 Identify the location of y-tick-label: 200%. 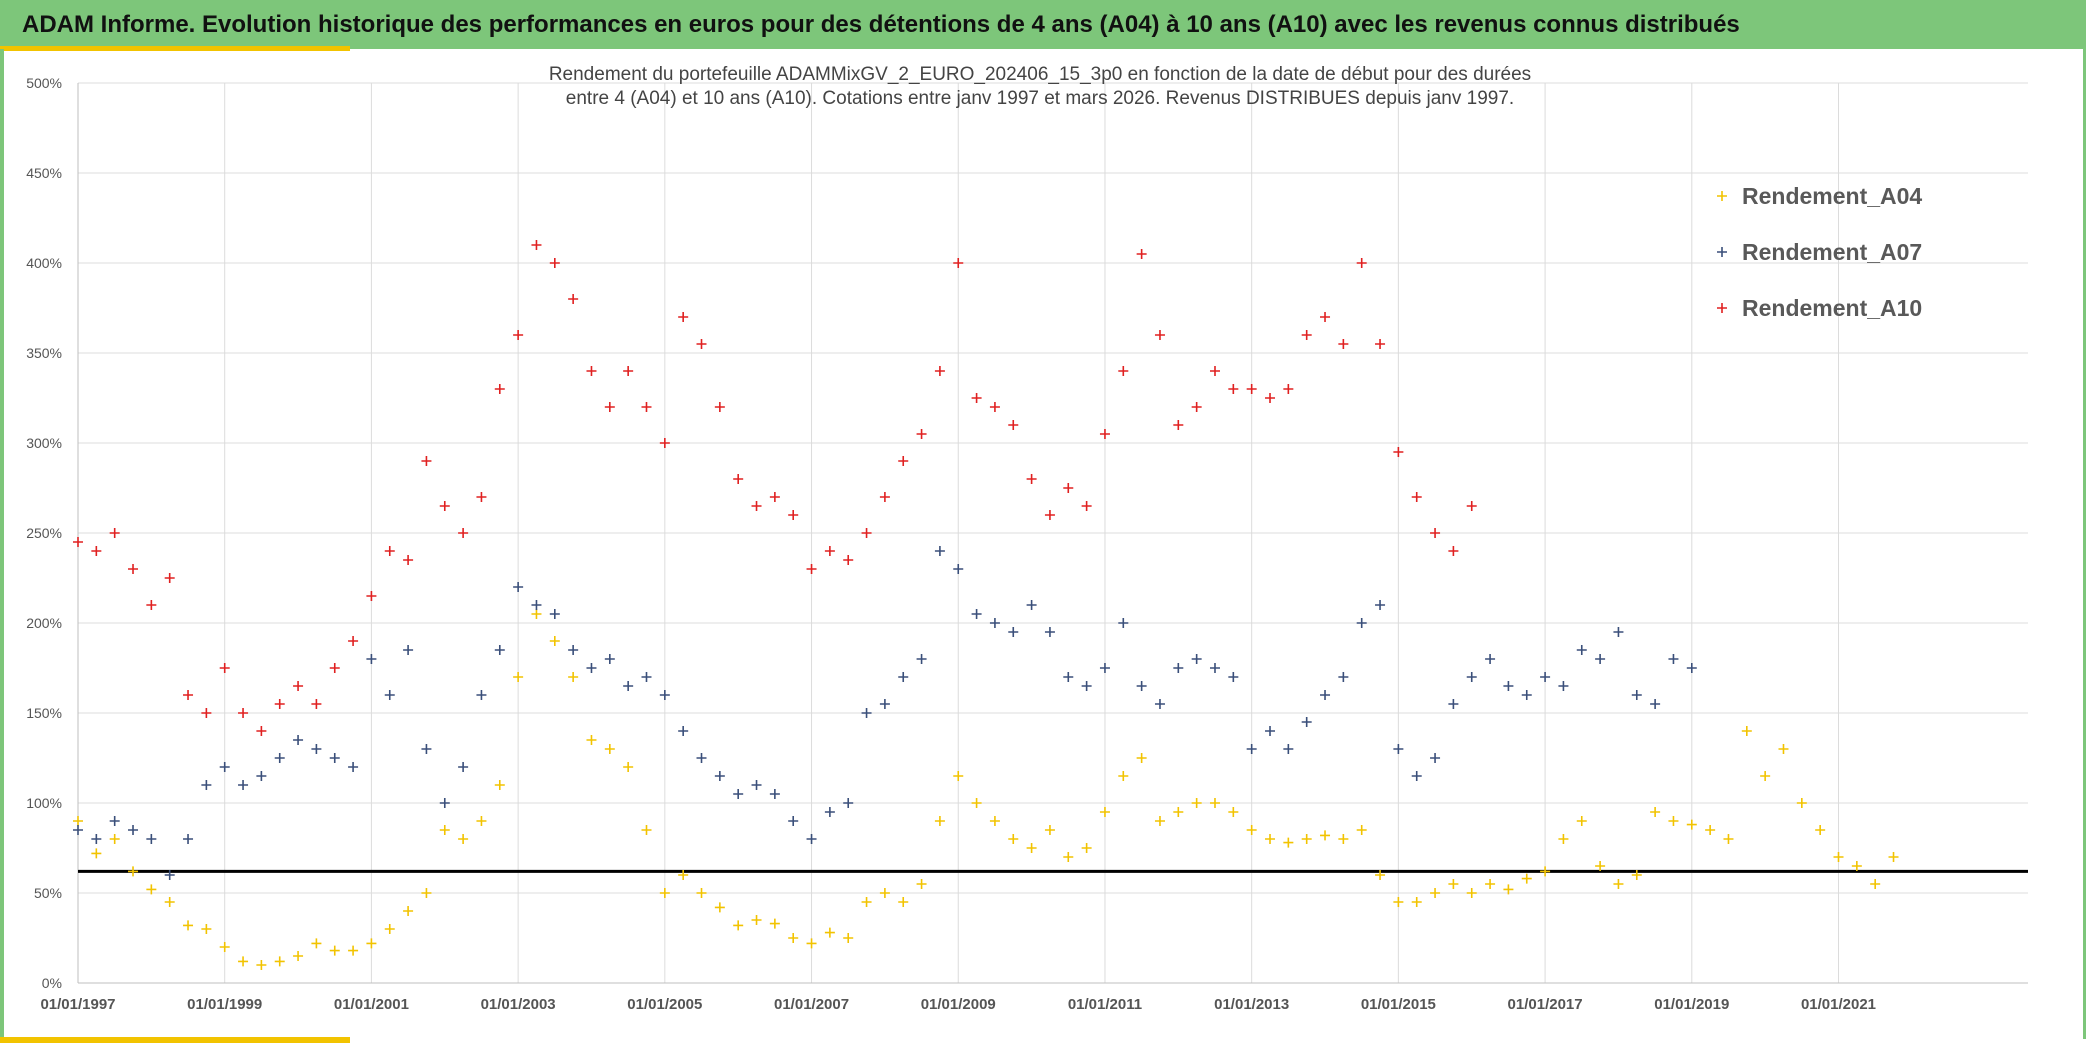
(44, 623).